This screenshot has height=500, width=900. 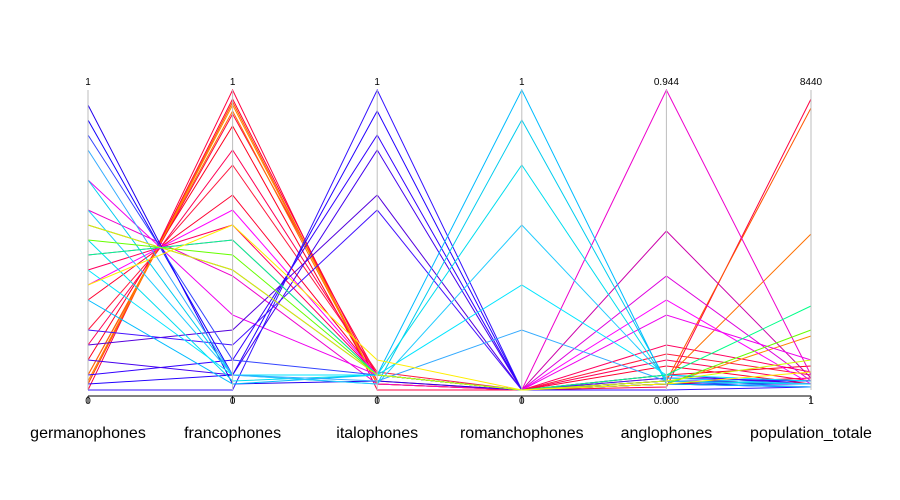 I want to click on axis-max-label-germanophones: 1, so click(x=88, y=82).